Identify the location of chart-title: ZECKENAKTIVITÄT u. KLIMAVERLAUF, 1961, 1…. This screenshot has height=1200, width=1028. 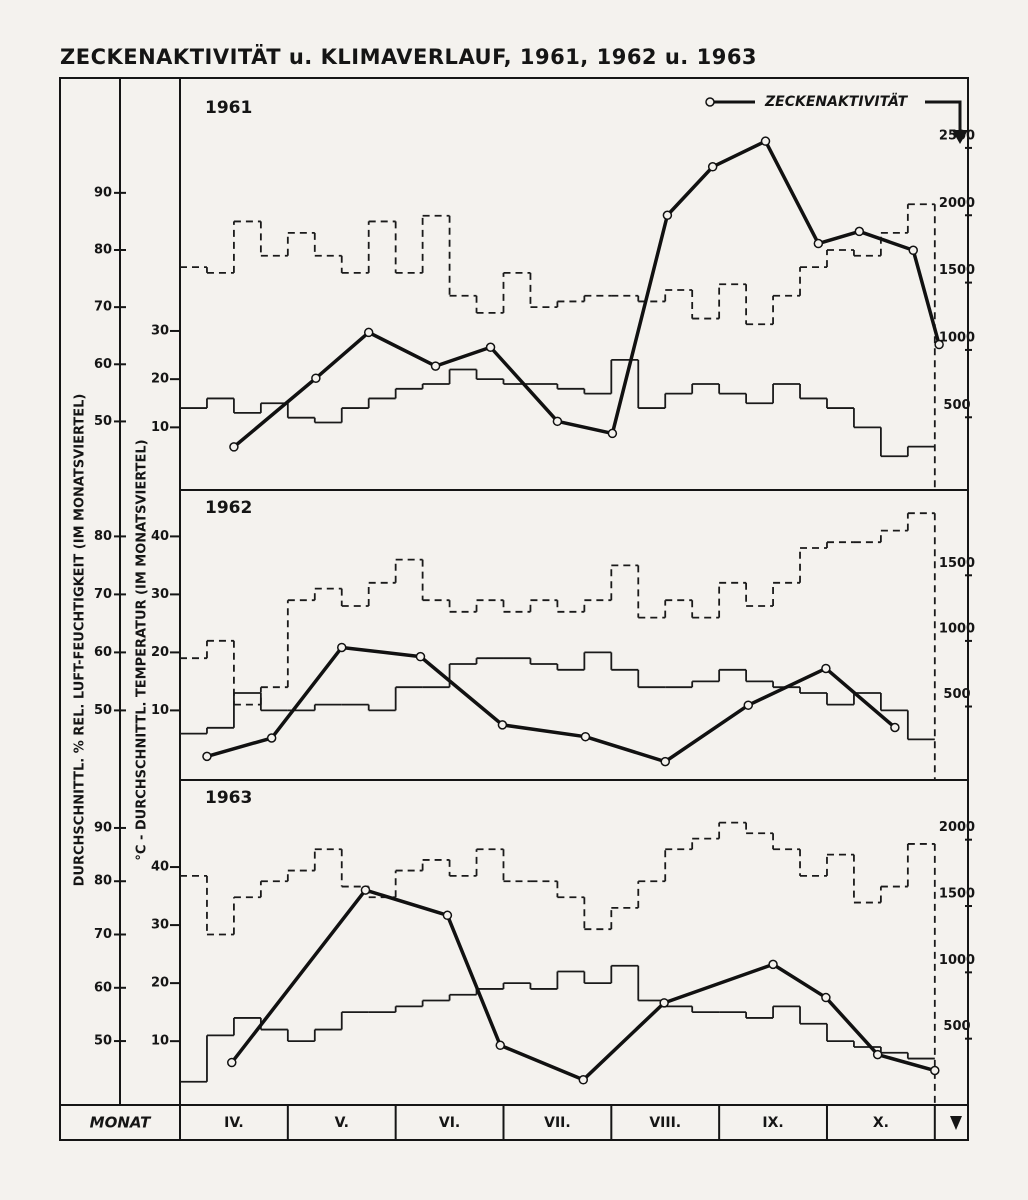
(408, 56).